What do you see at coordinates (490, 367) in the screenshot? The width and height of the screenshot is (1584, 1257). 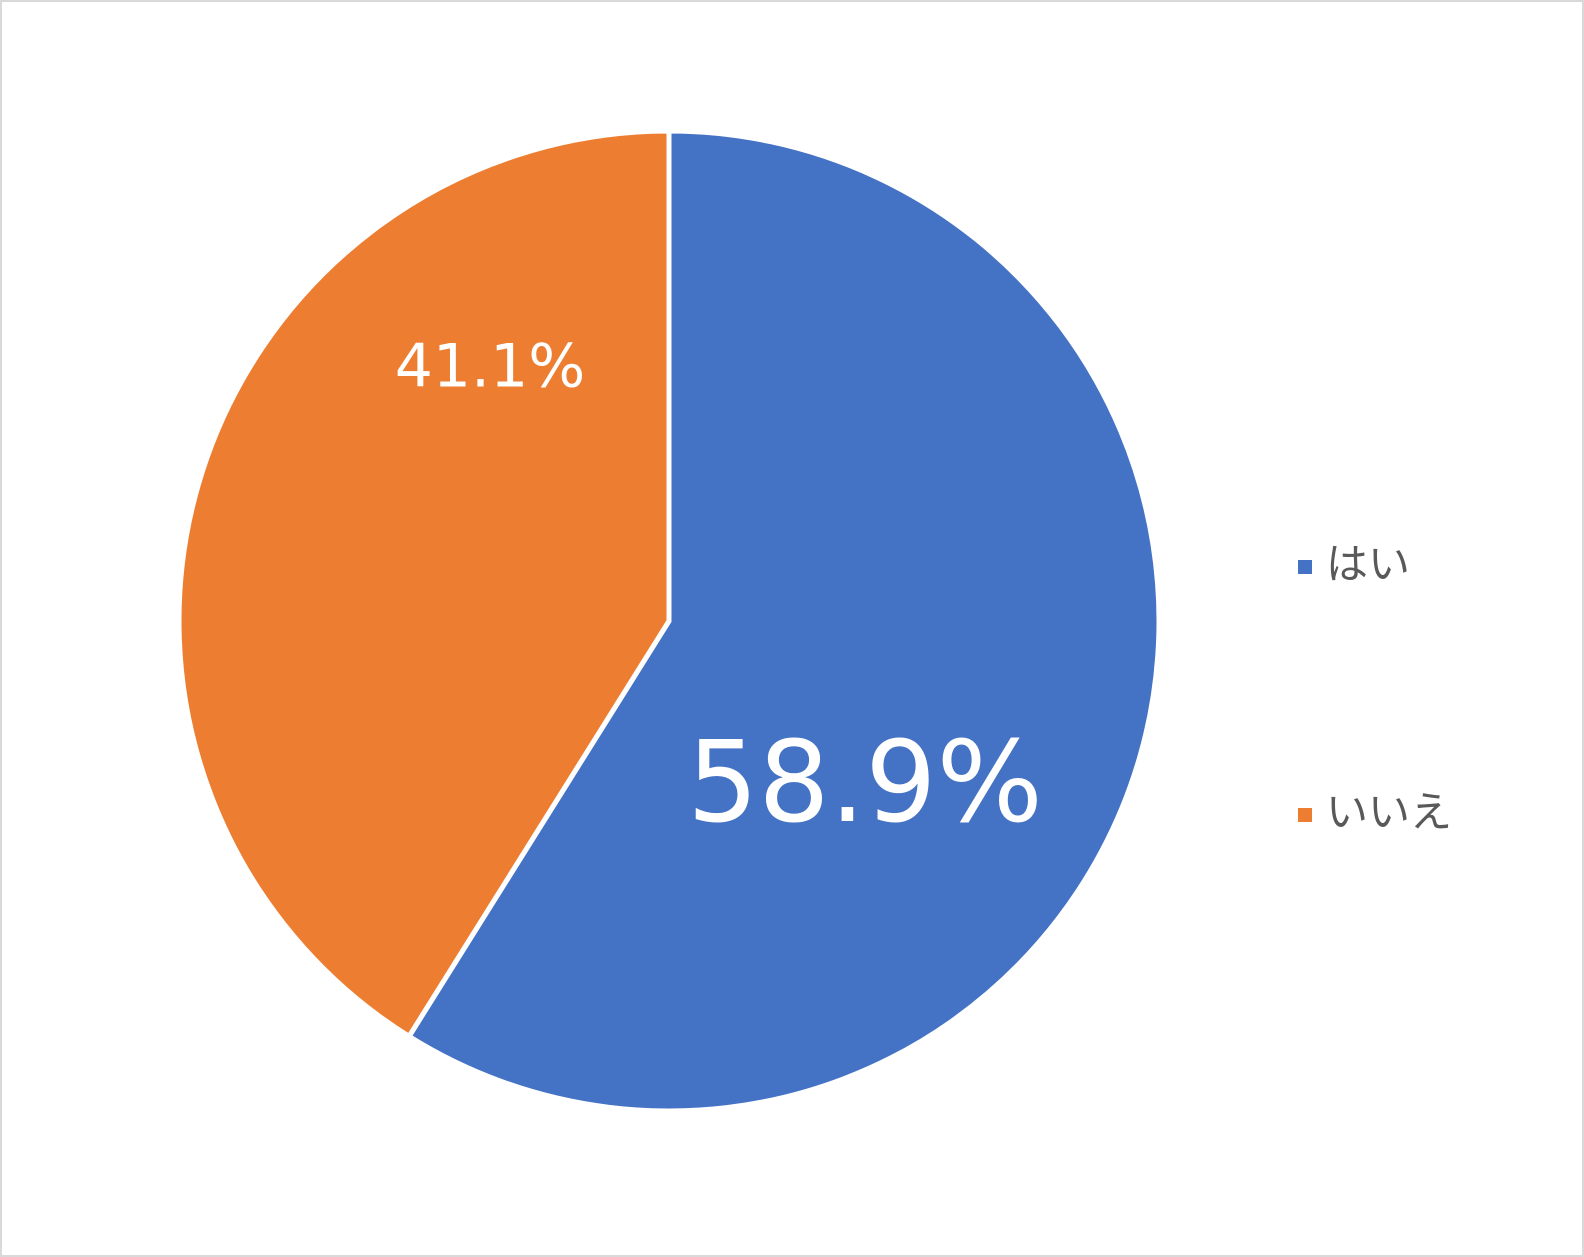 I see `data-label: 41.1%` at bounding box center [490, 367].